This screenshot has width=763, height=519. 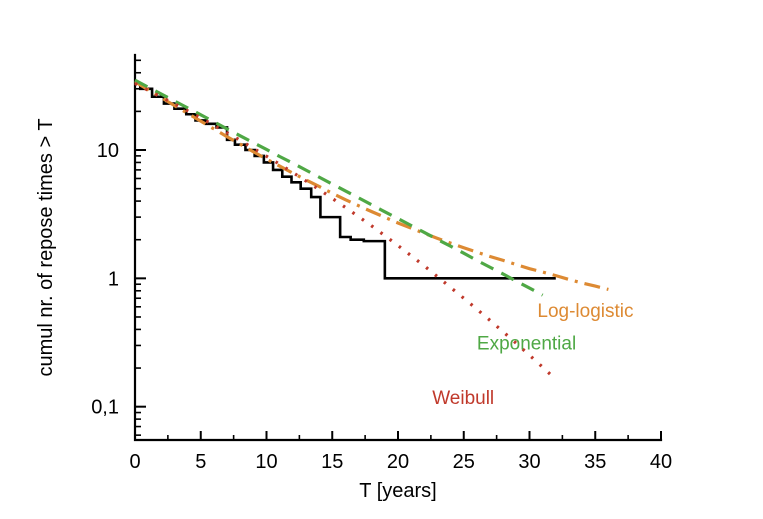 I want to click on weibull-label: Weibull, so click(x=463, y=398).